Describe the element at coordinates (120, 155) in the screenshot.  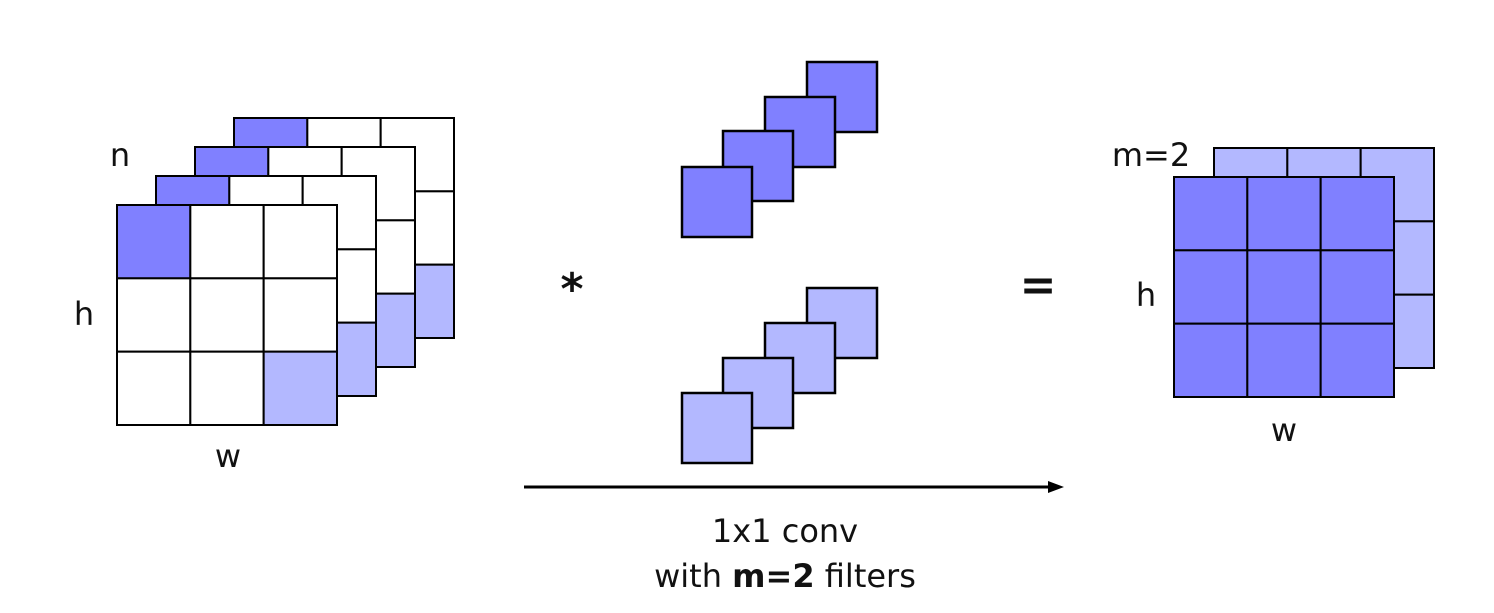
I see `input-n-label: n` at that location.